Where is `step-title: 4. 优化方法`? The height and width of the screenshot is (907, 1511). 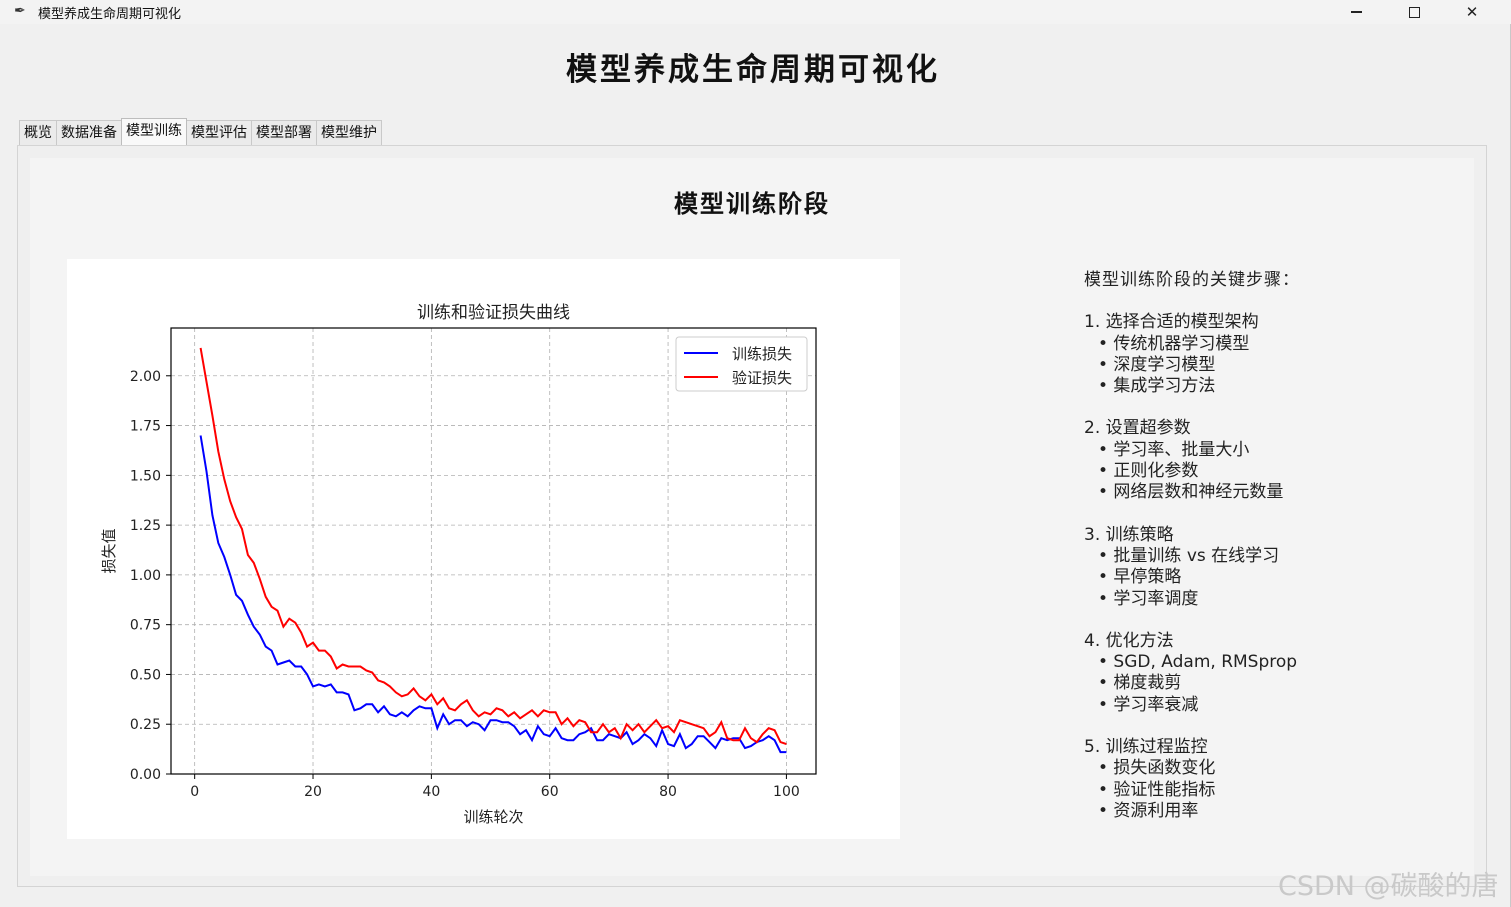
step-title: 4. 优化方法 is located at coordinates (1129, 640).